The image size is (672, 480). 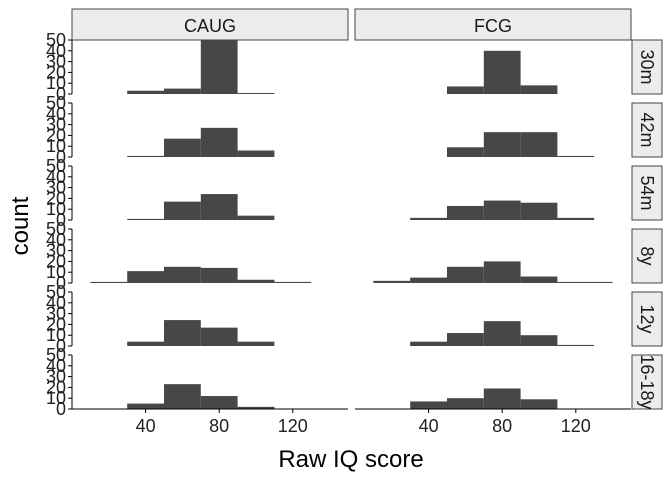 I want to click on row-strip-label-16-18y: 16-18y, so click(x=647, y=381).